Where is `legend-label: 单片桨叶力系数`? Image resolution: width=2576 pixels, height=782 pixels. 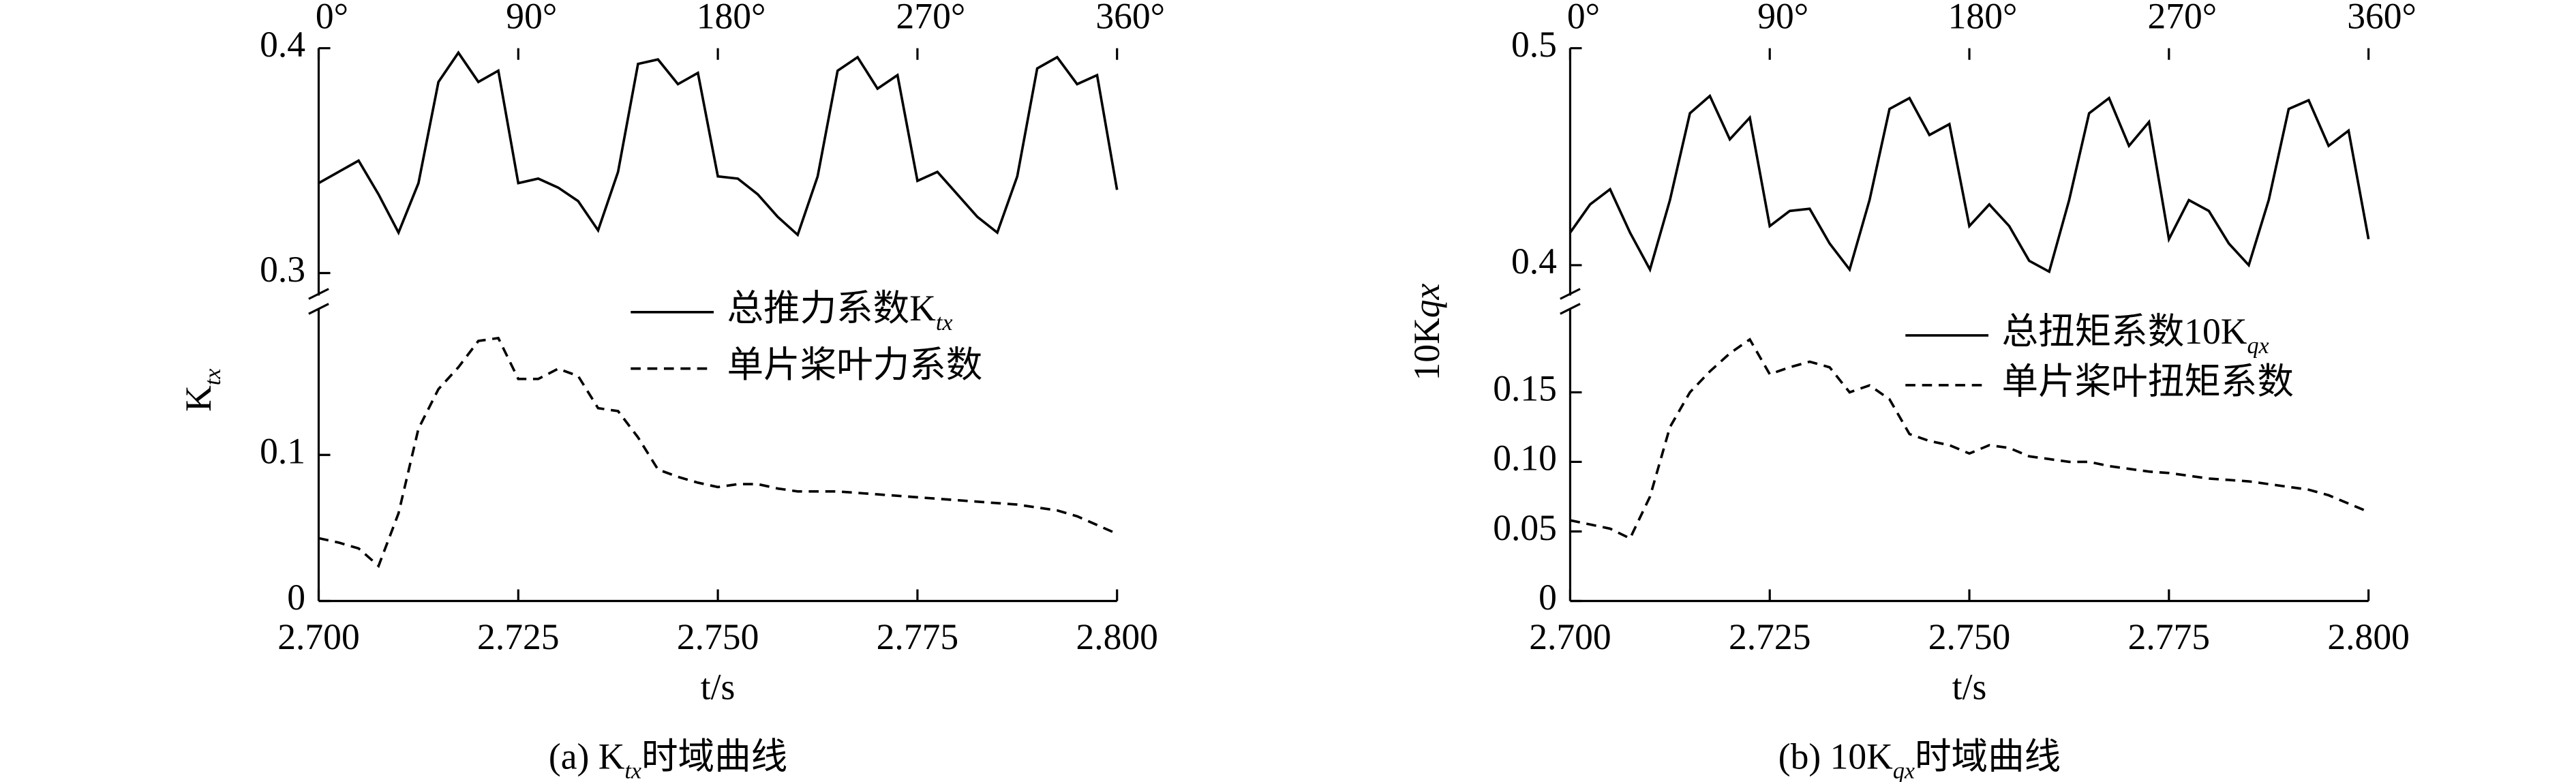 legend-label: 单片桨叶力系数 is located at coordinates (855, 364).